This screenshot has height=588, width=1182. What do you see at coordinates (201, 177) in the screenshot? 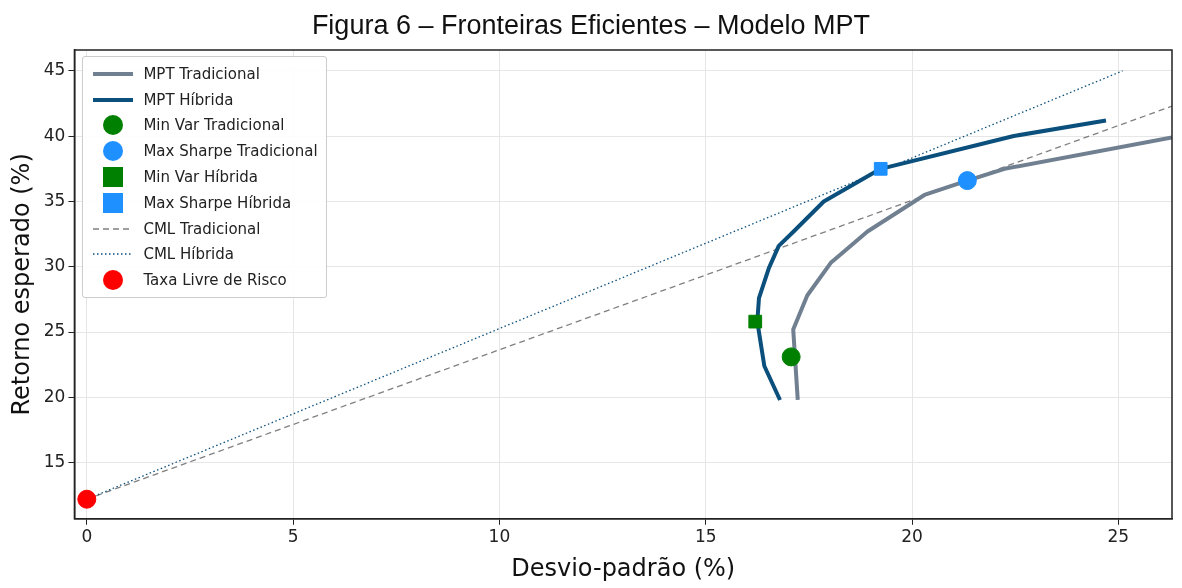
I see `legend-label: Min Var Híbrida` at bounding box center [201, 177].